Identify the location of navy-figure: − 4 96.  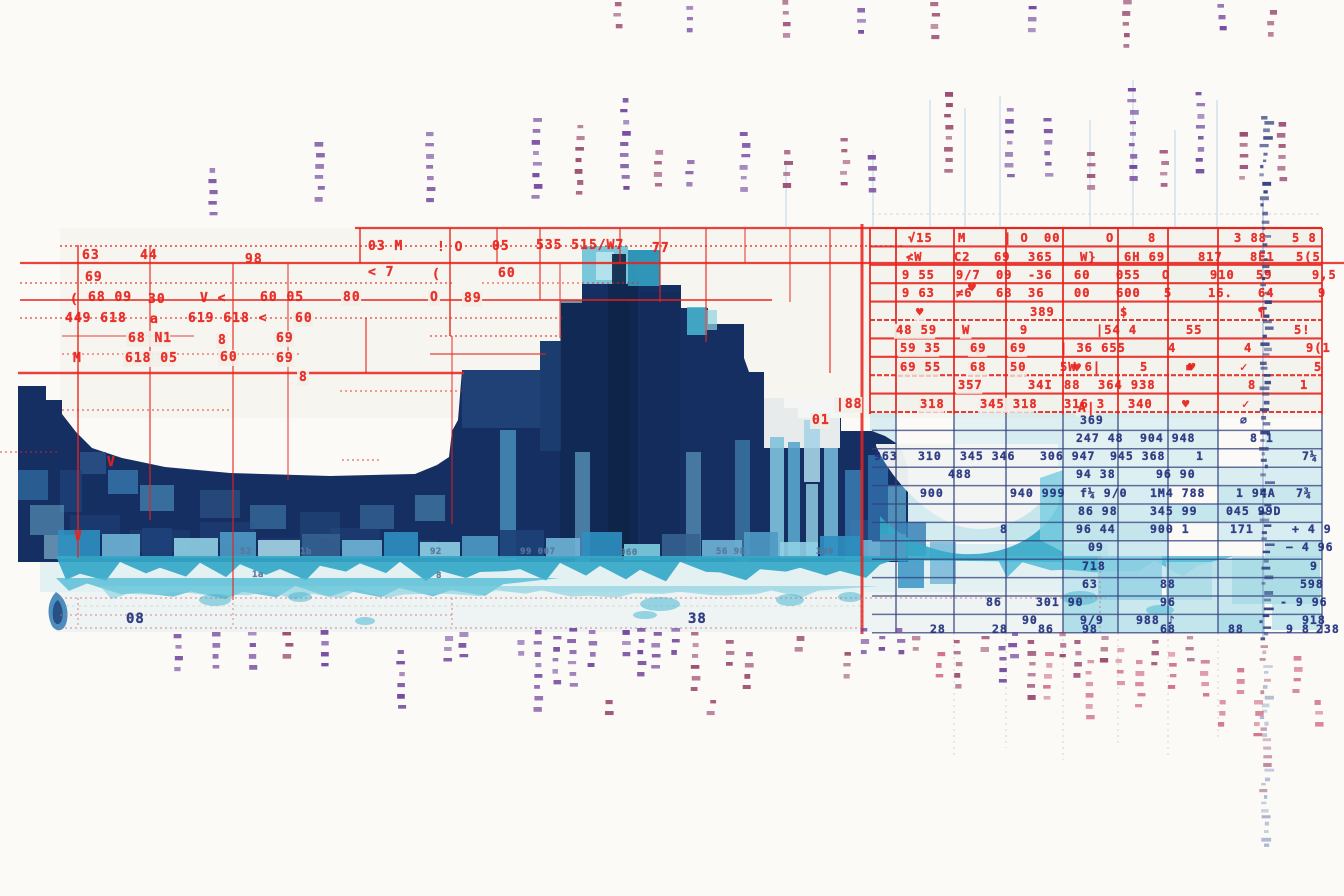
(1310, 547).